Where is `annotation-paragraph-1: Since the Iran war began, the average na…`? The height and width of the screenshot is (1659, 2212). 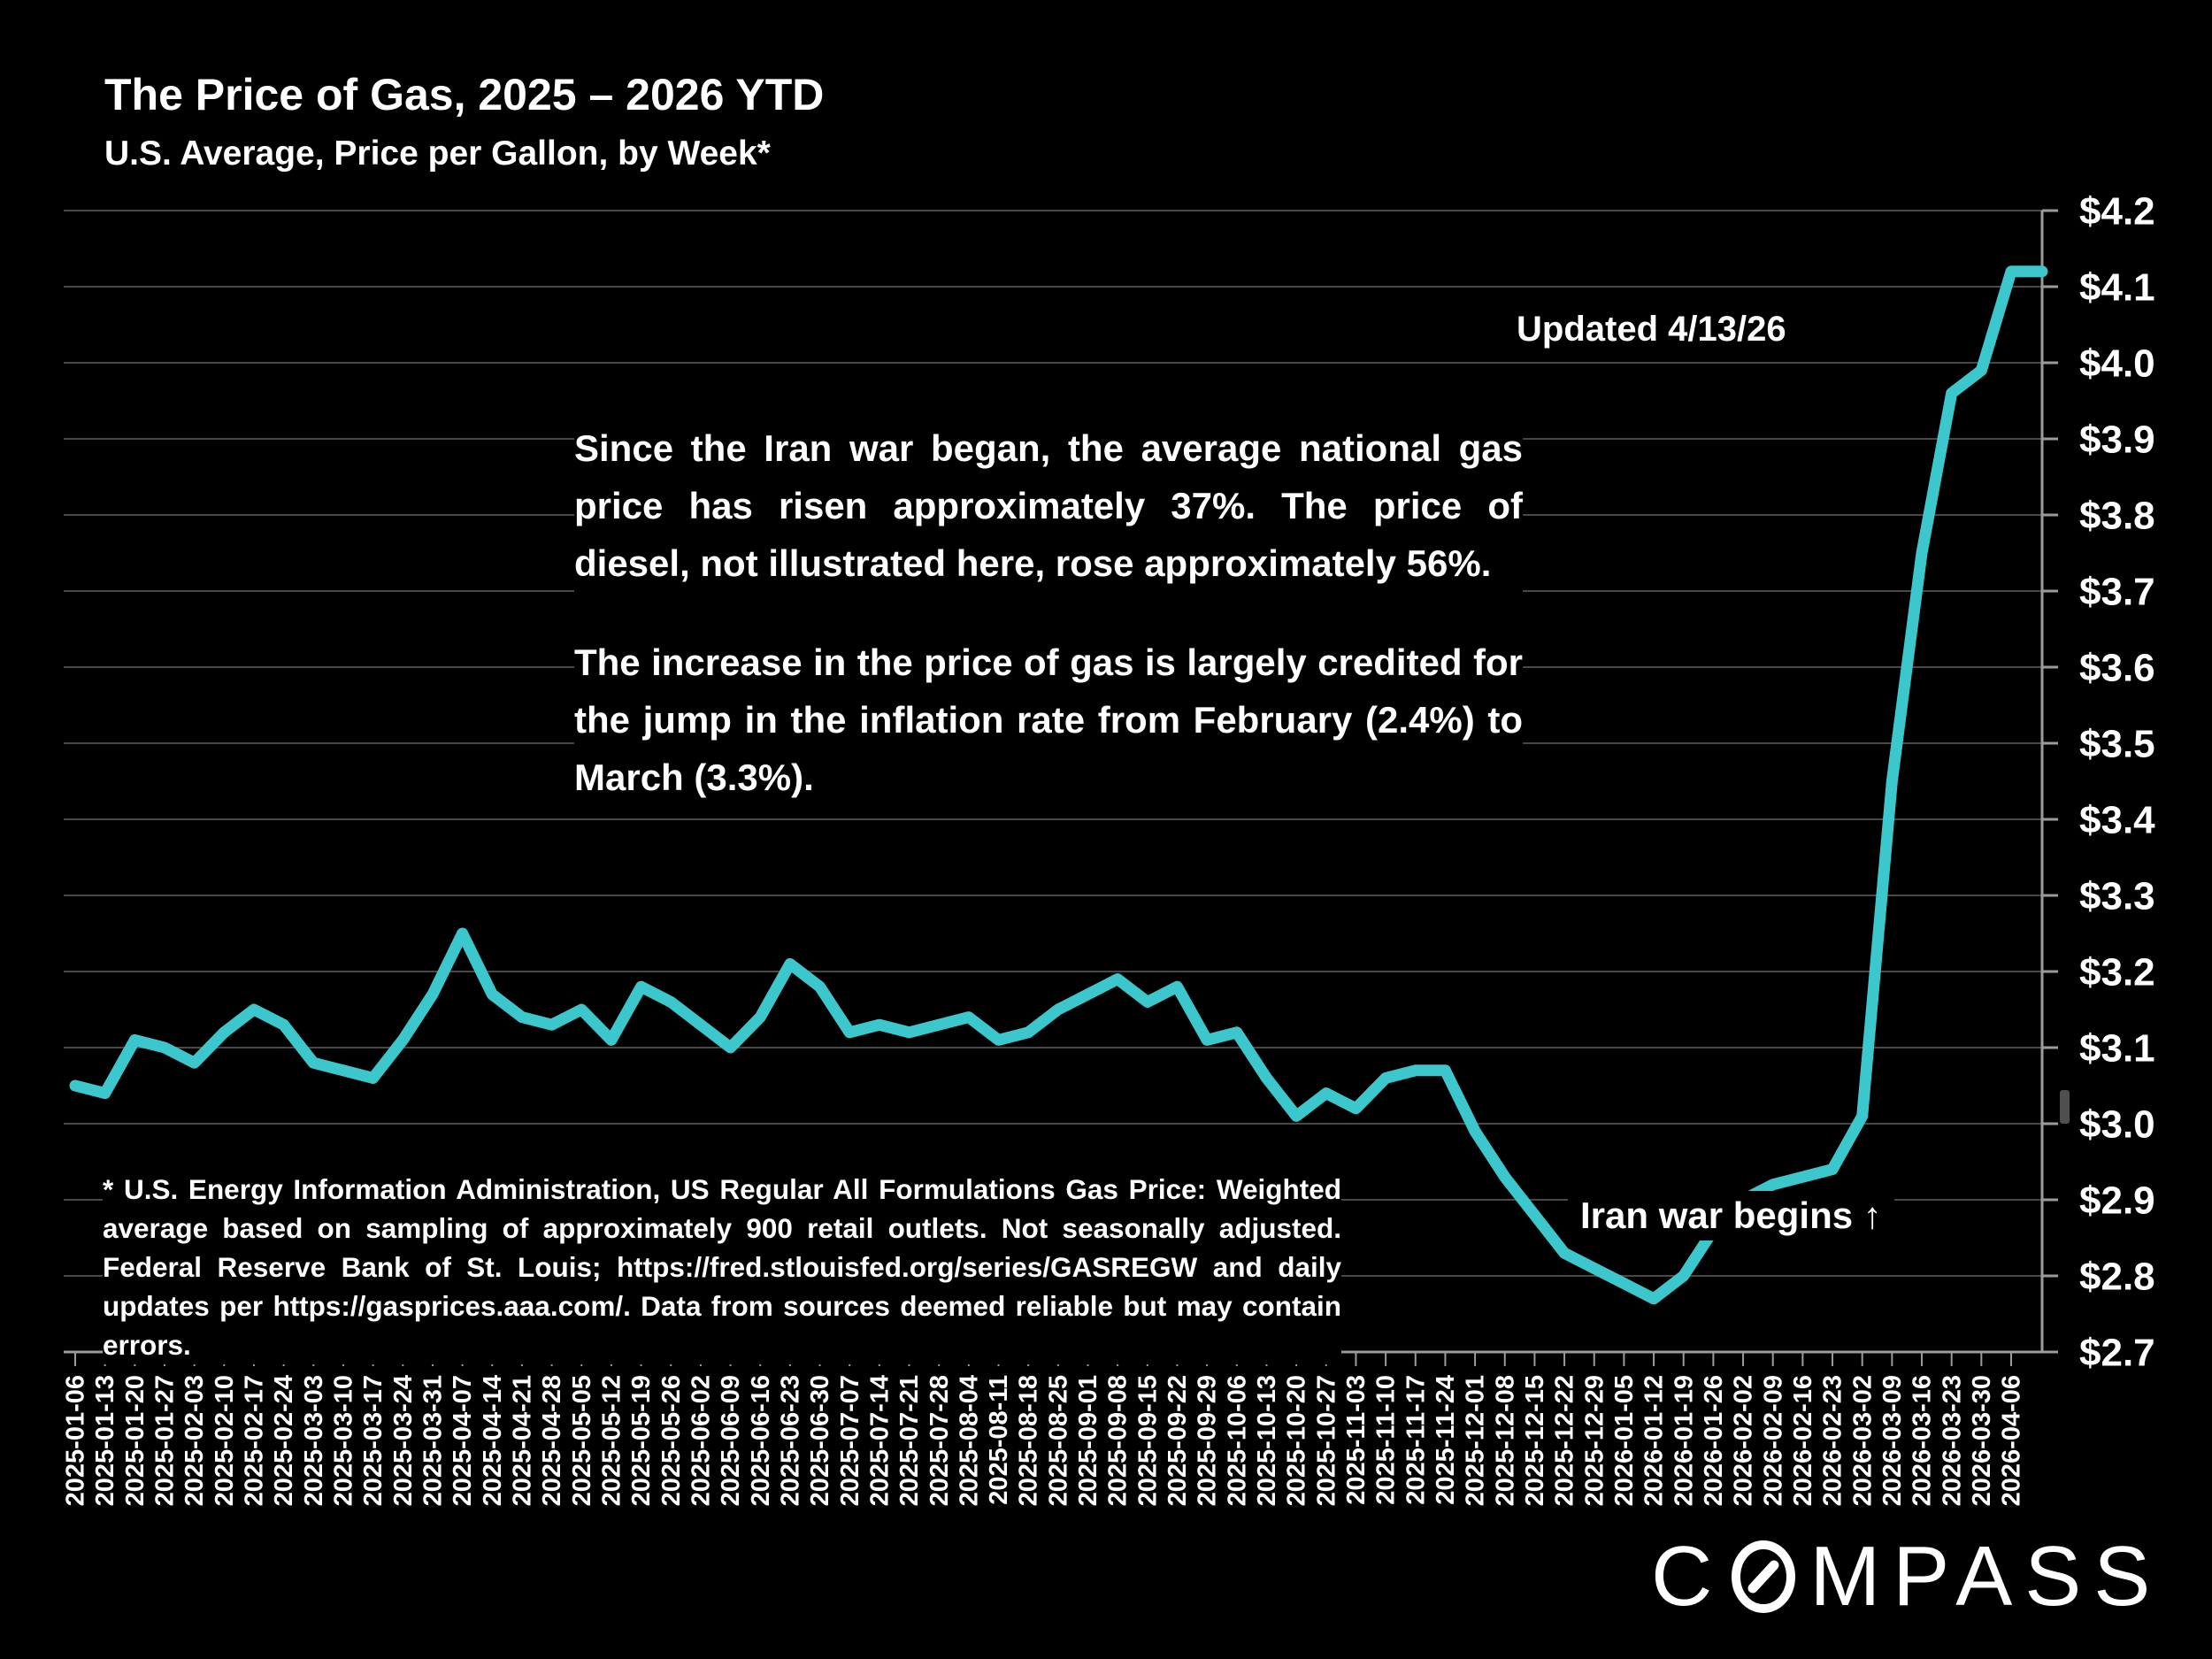 annotation-paragraph-1: Since the Iran war began, the average na… is located at coordinates (1049, 505).